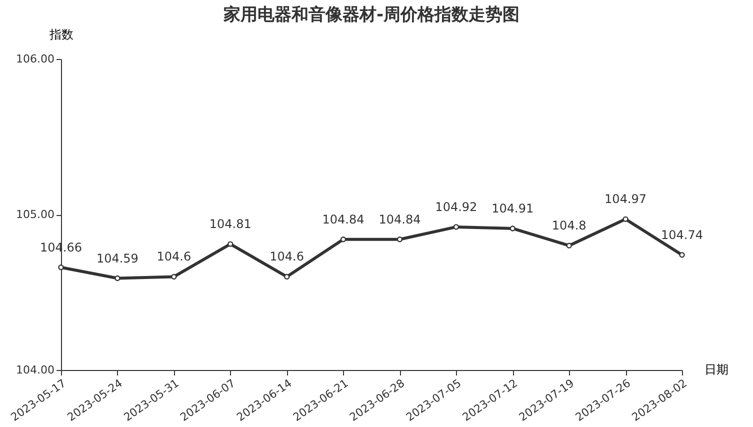 Image resolution: width=753 pixels, height=427 pixels. I want to click on data-label: 104.59, so click(117, 258).